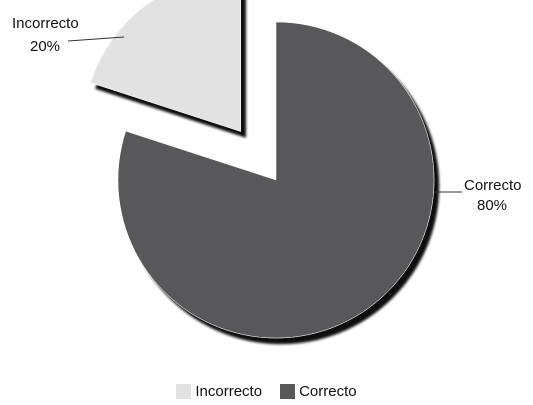  What do you see at coordinates (184, 391) in the screenshot?
I see `legend-swatch-incorrecto` at bounding box center [184, 391].